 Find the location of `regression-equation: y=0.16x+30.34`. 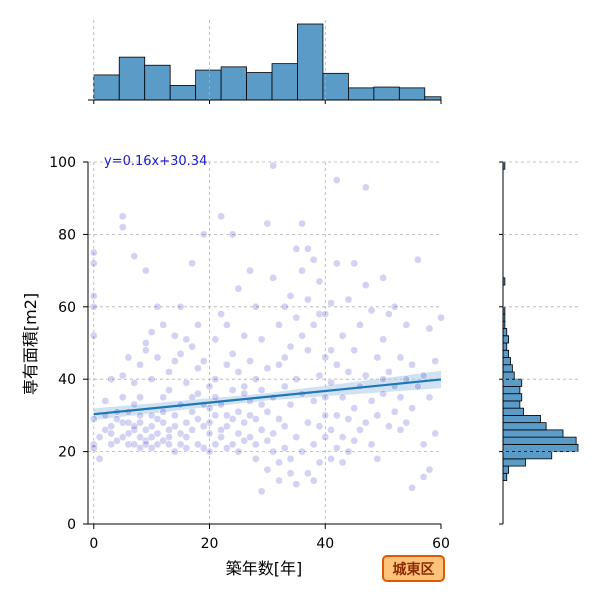

regression-equation: y=0.16x+30.34 is located at coordinates (155, 161).